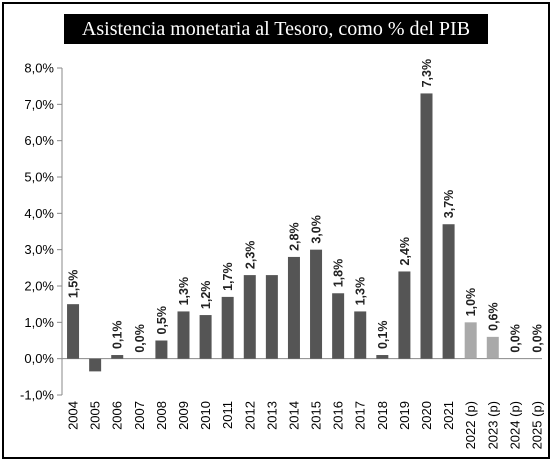 The image size is (550, 459). Describe the element at coordinates (228, 276) in the screenshot. I see `data-label: 1,7%` at that location.